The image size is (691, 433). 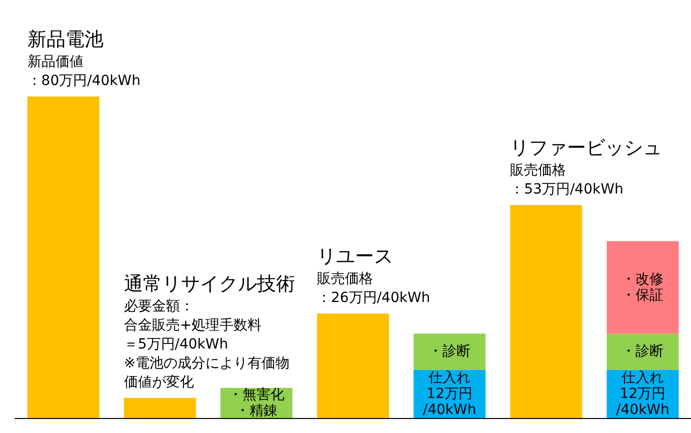 What do you see at coordinates (55, 62) in the screenshot?
I see `annotation: 新品価値` at bounding box center [55, 62].